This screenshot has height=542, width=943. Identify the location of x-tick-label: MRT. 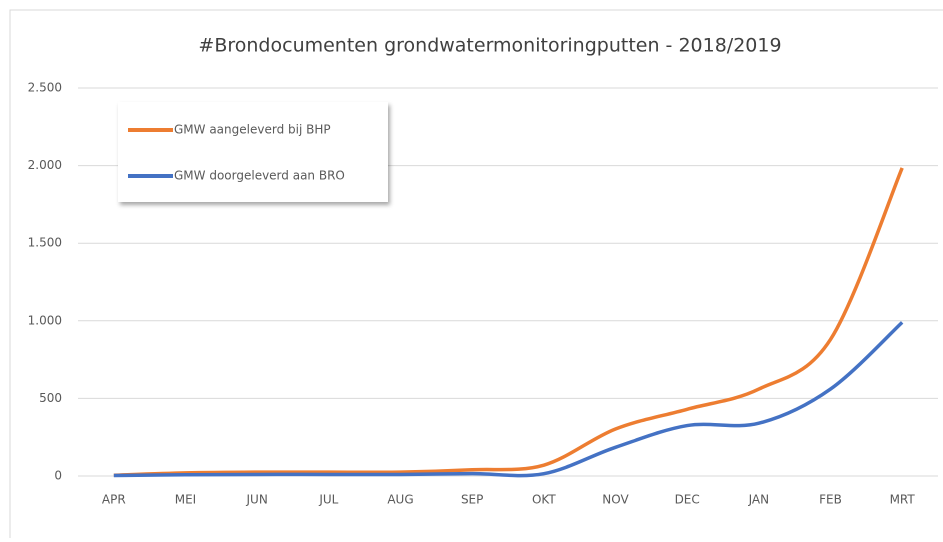
(903, 500).